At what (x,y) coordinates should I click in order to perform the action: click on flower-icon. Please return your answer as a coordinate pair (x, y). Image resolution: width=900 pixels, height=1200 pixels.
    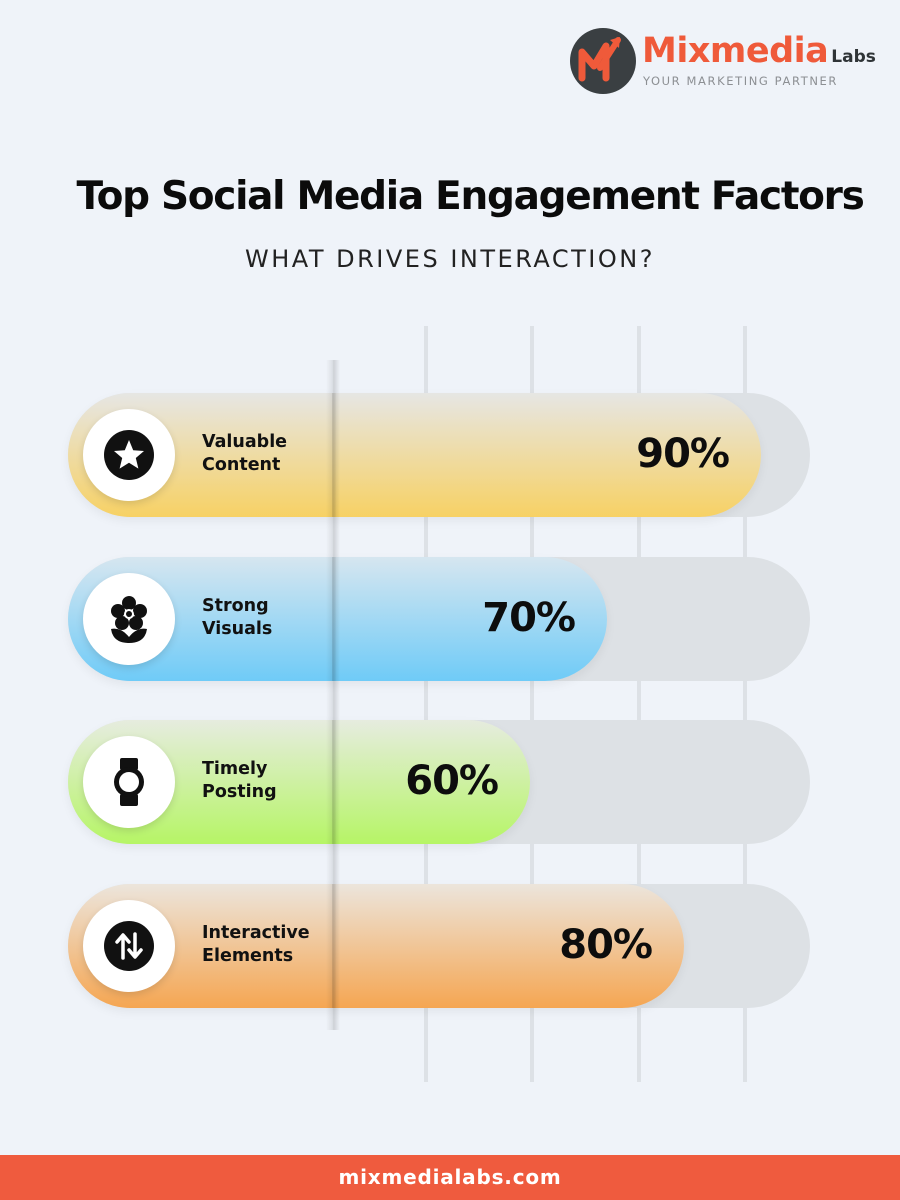
    Looking at the image, I should click on (129, 619).